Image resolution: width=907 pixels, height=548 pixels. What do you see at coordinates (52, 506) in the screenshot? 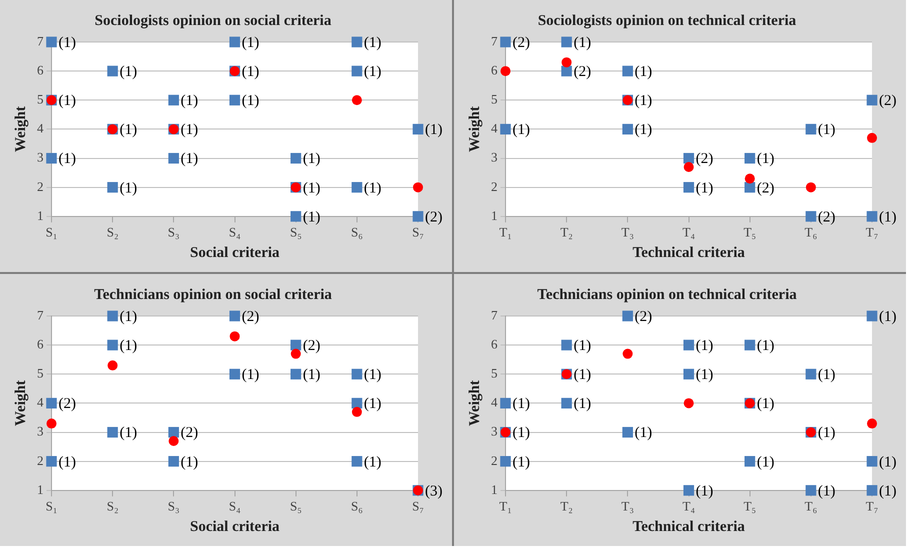
I see `x-tick-label: S₁` at bounding box center [52, 506].